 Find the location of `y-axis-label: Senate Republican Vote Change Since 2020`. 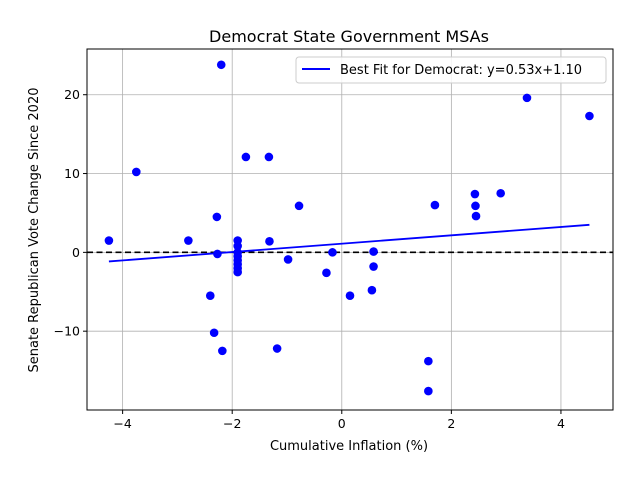

y-axis-label: Senate Republican Vote Change Since 2020 is located at coordinates (34, 229).